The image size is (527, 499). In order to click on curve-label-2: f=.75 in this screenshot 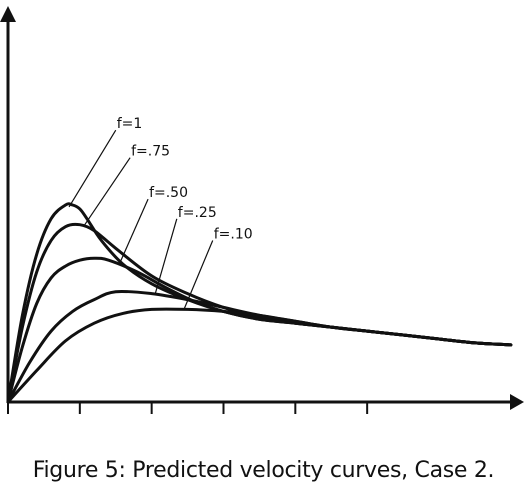, I will do `click(150, 152)`.